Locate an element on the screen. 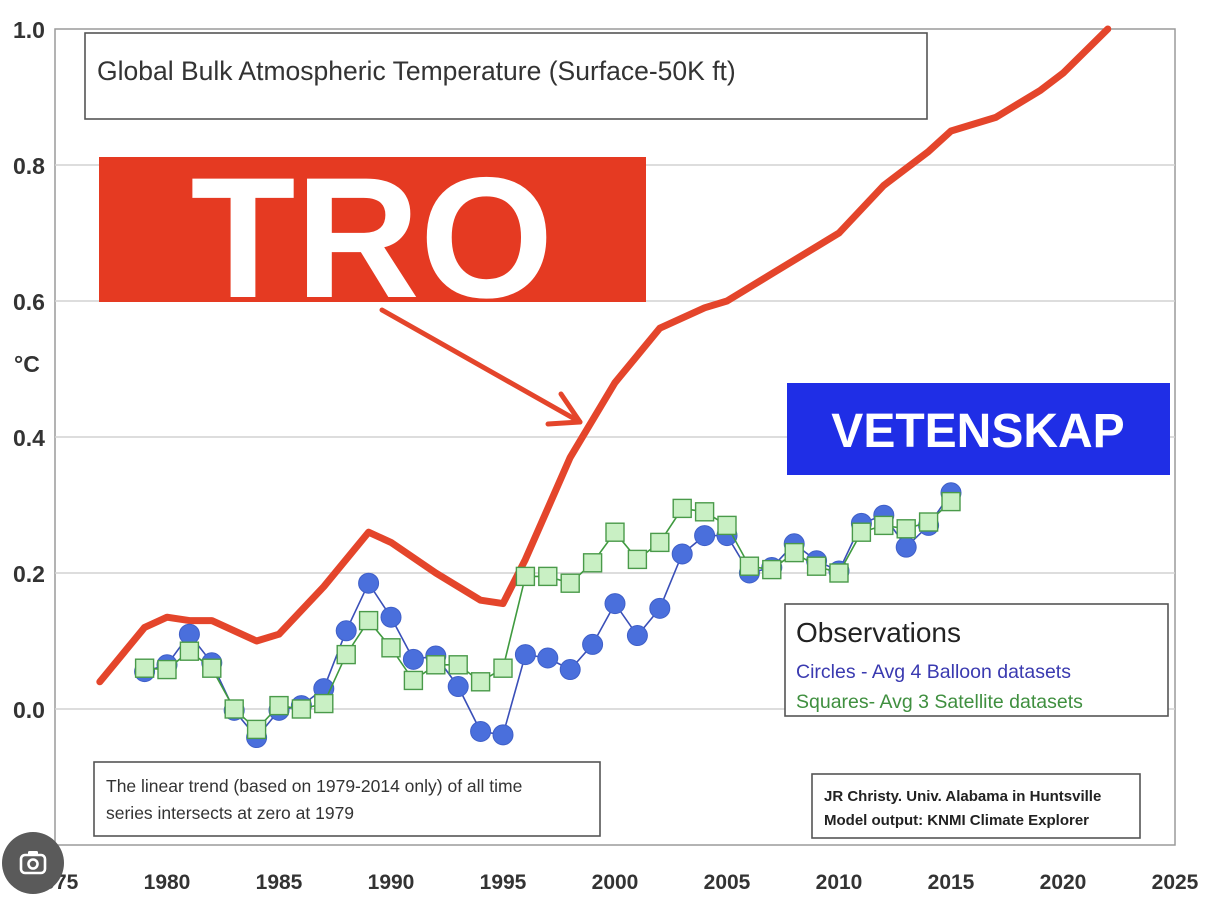 The image size is (1218, 917). legend-box is located at coordinates (976, 660).